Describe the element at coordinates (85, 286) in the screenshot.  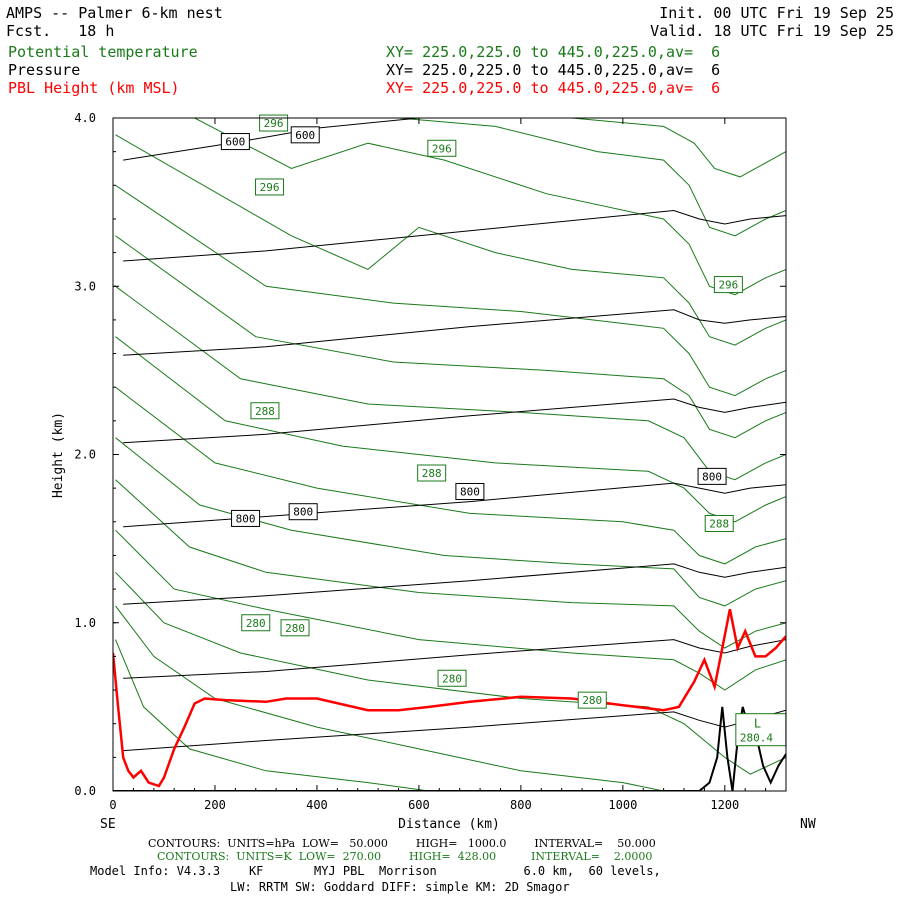
I see `y-tick-label: 3.0` at that location.